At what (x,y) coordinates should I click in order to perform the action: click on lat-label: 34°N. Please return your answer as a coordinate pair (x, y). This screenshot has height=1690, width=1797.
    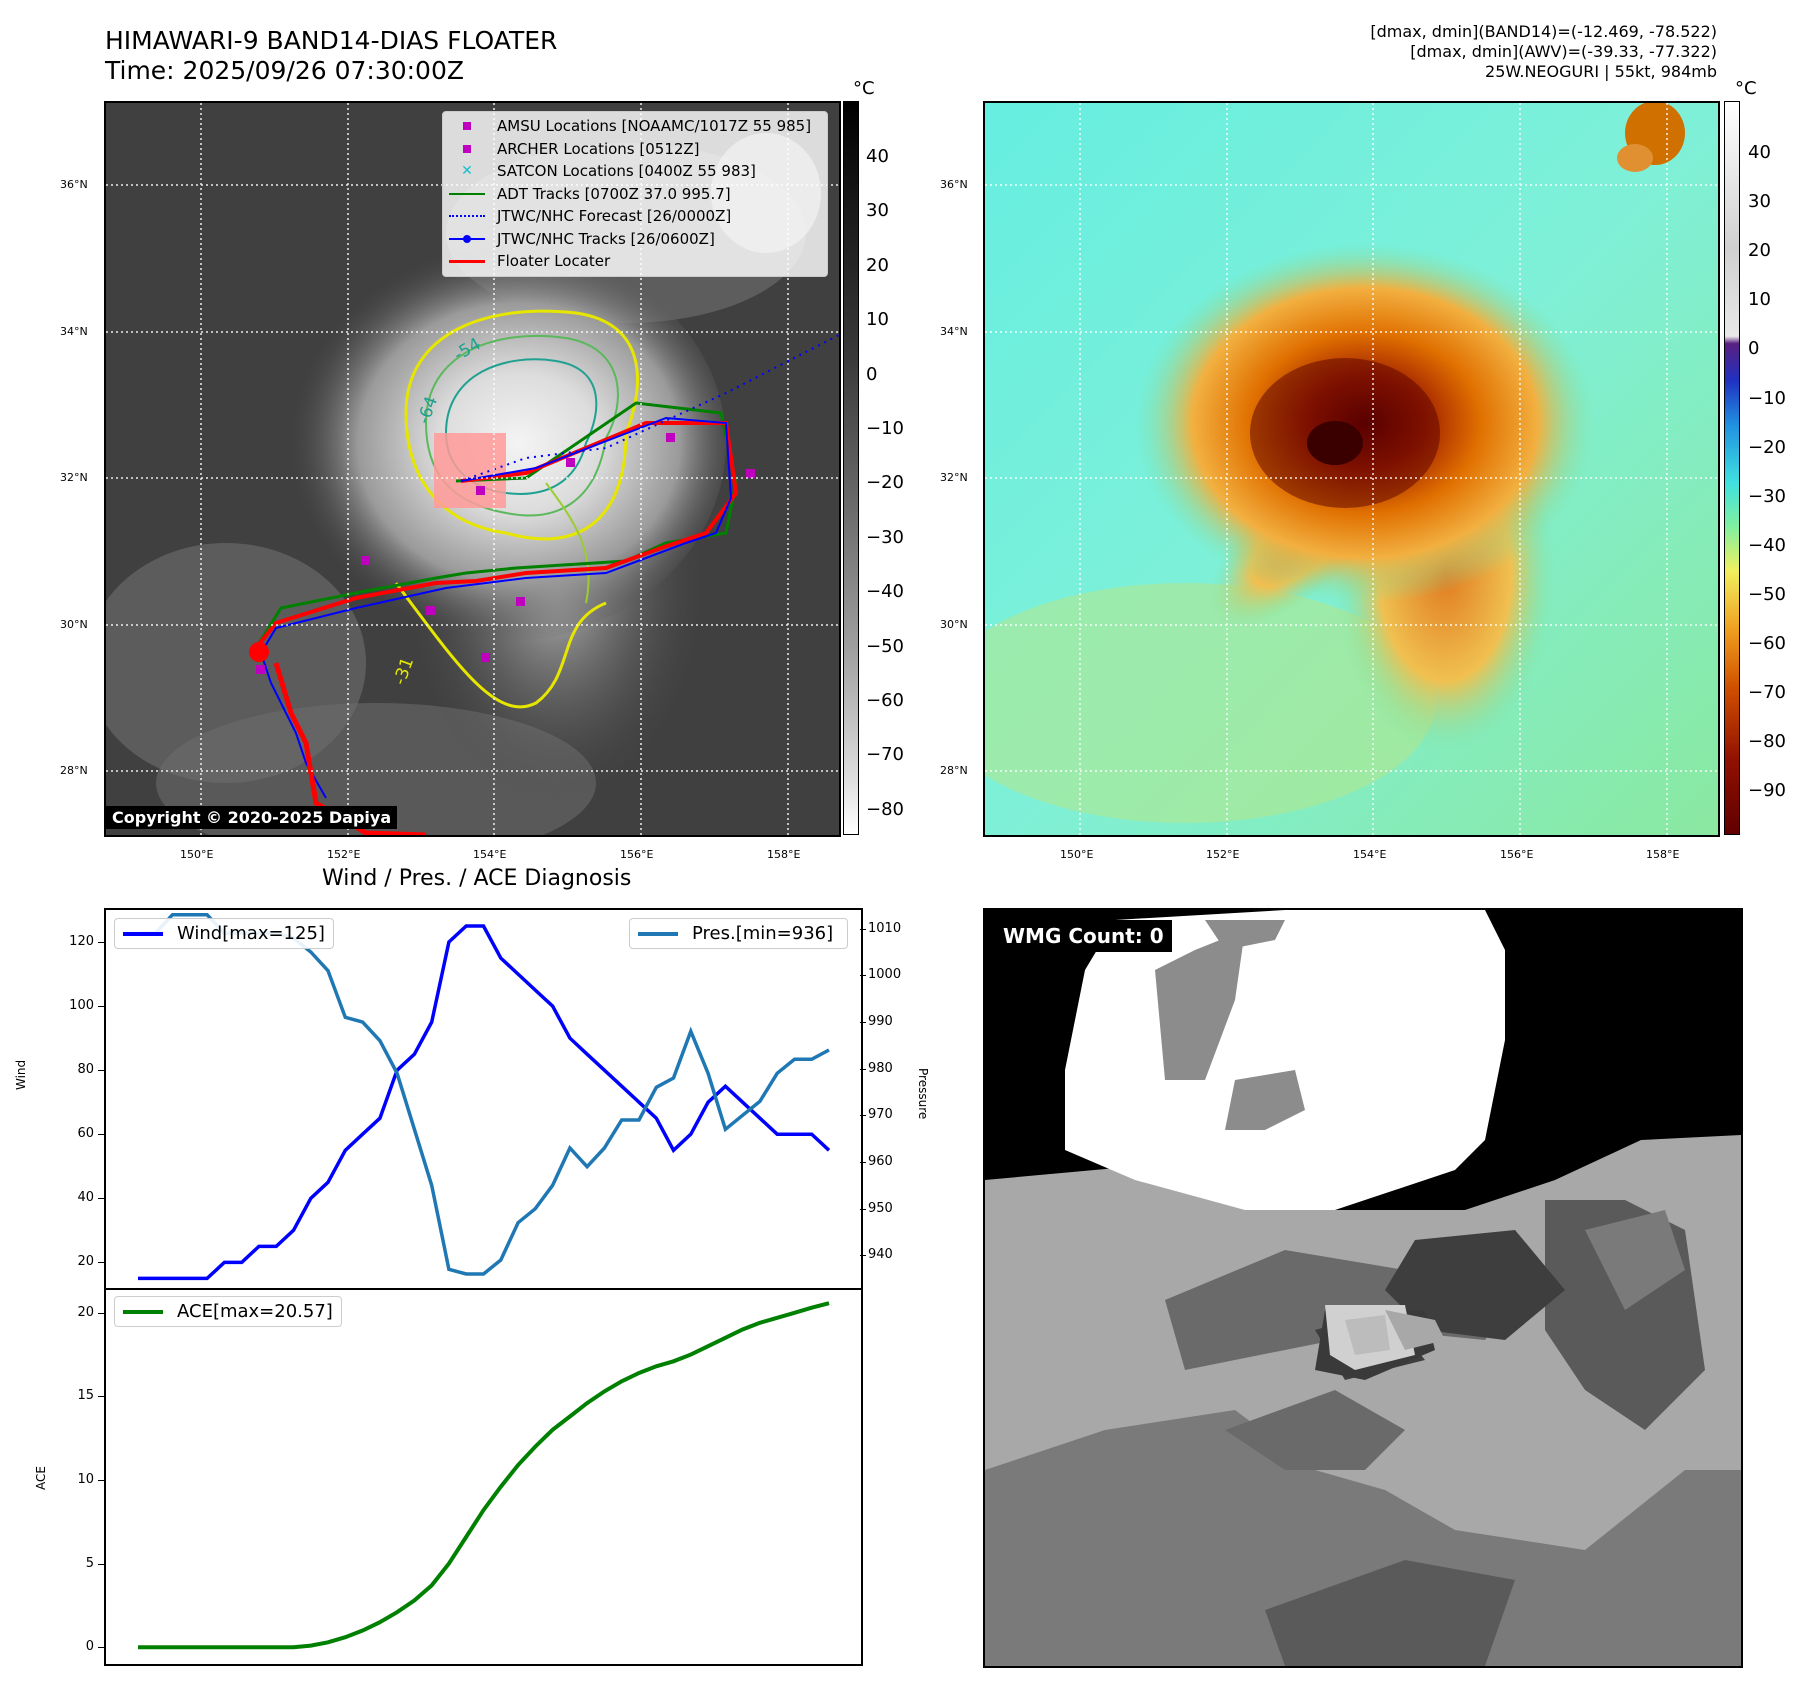
    Looking at the image, I should click on (74, 331).